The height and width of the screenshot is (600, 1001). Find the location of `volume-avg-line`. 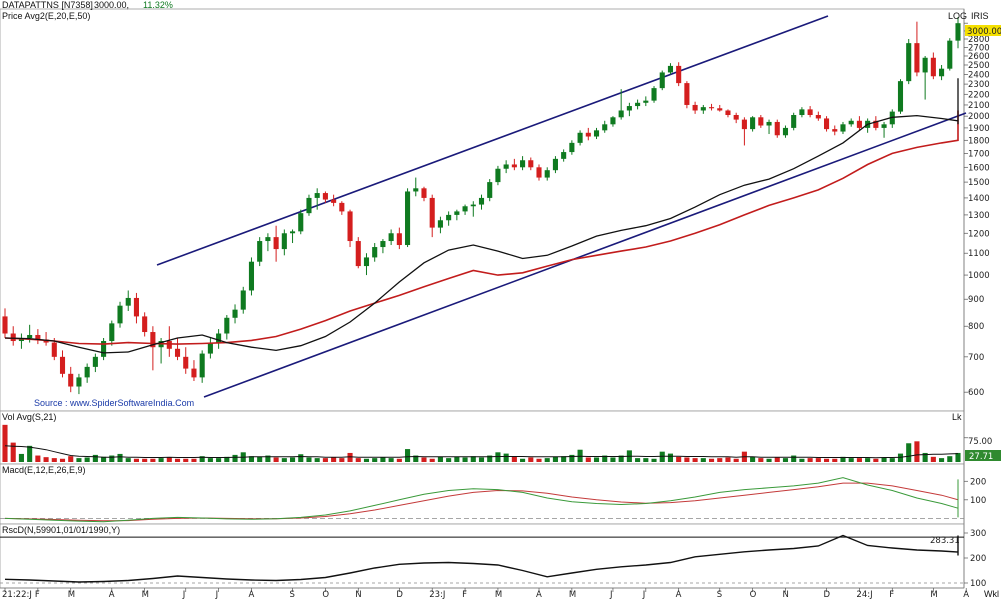

volume-avg-line is located at coordinates (481, 452).